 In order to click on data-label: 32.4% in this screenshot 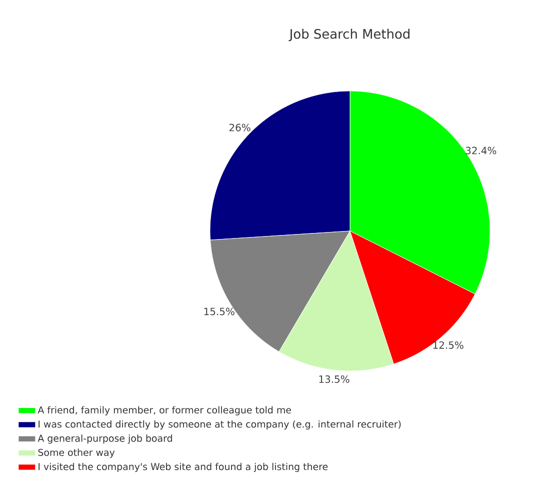, I will do `click(481, 150)`.